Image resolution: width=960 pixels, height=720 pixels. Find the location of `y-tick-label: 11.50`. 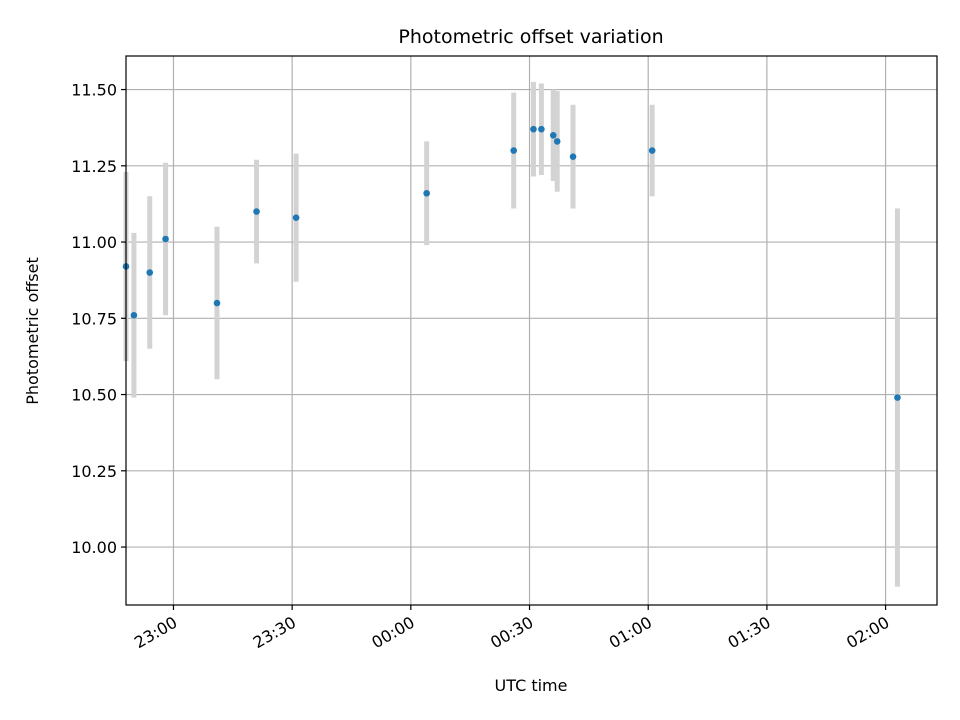

y-tick-label: 11.50 is located at coordinates (94, 90).